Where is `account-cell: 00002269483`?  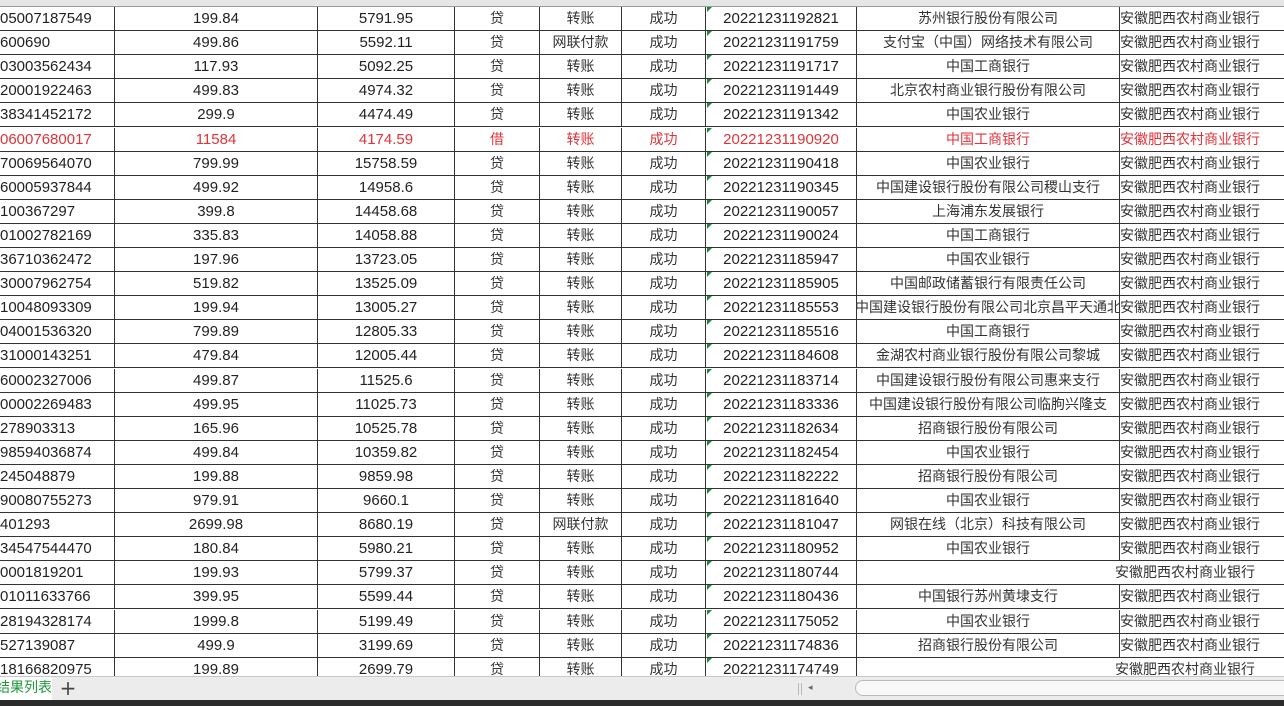 account-cell: 00002269483 is located at coordinates (57, 404).